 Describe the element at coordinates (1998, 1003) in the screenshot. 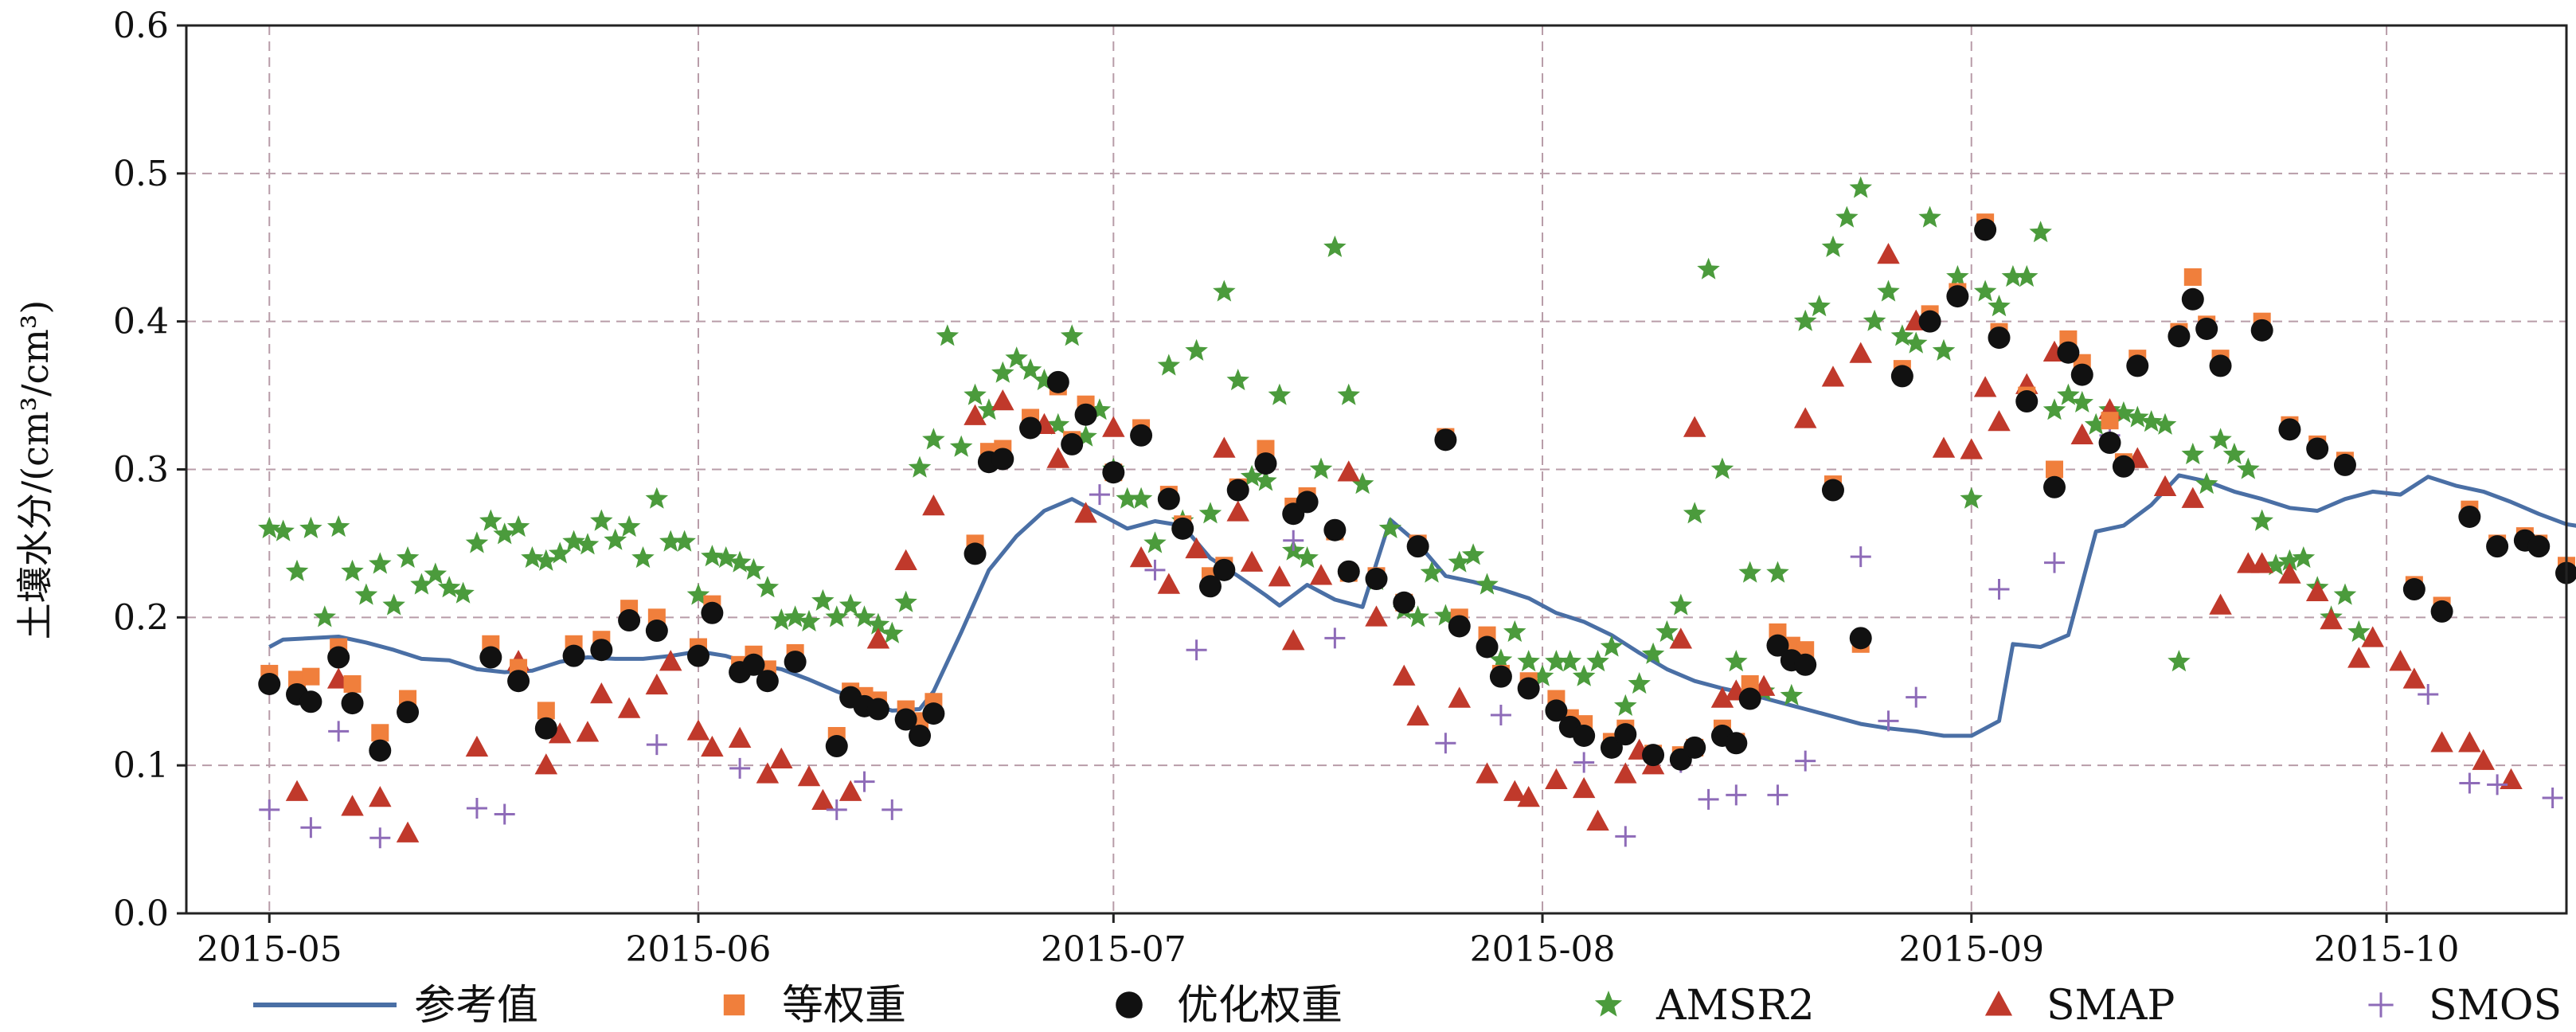

I see `legend-swatch-triangle` at that location.